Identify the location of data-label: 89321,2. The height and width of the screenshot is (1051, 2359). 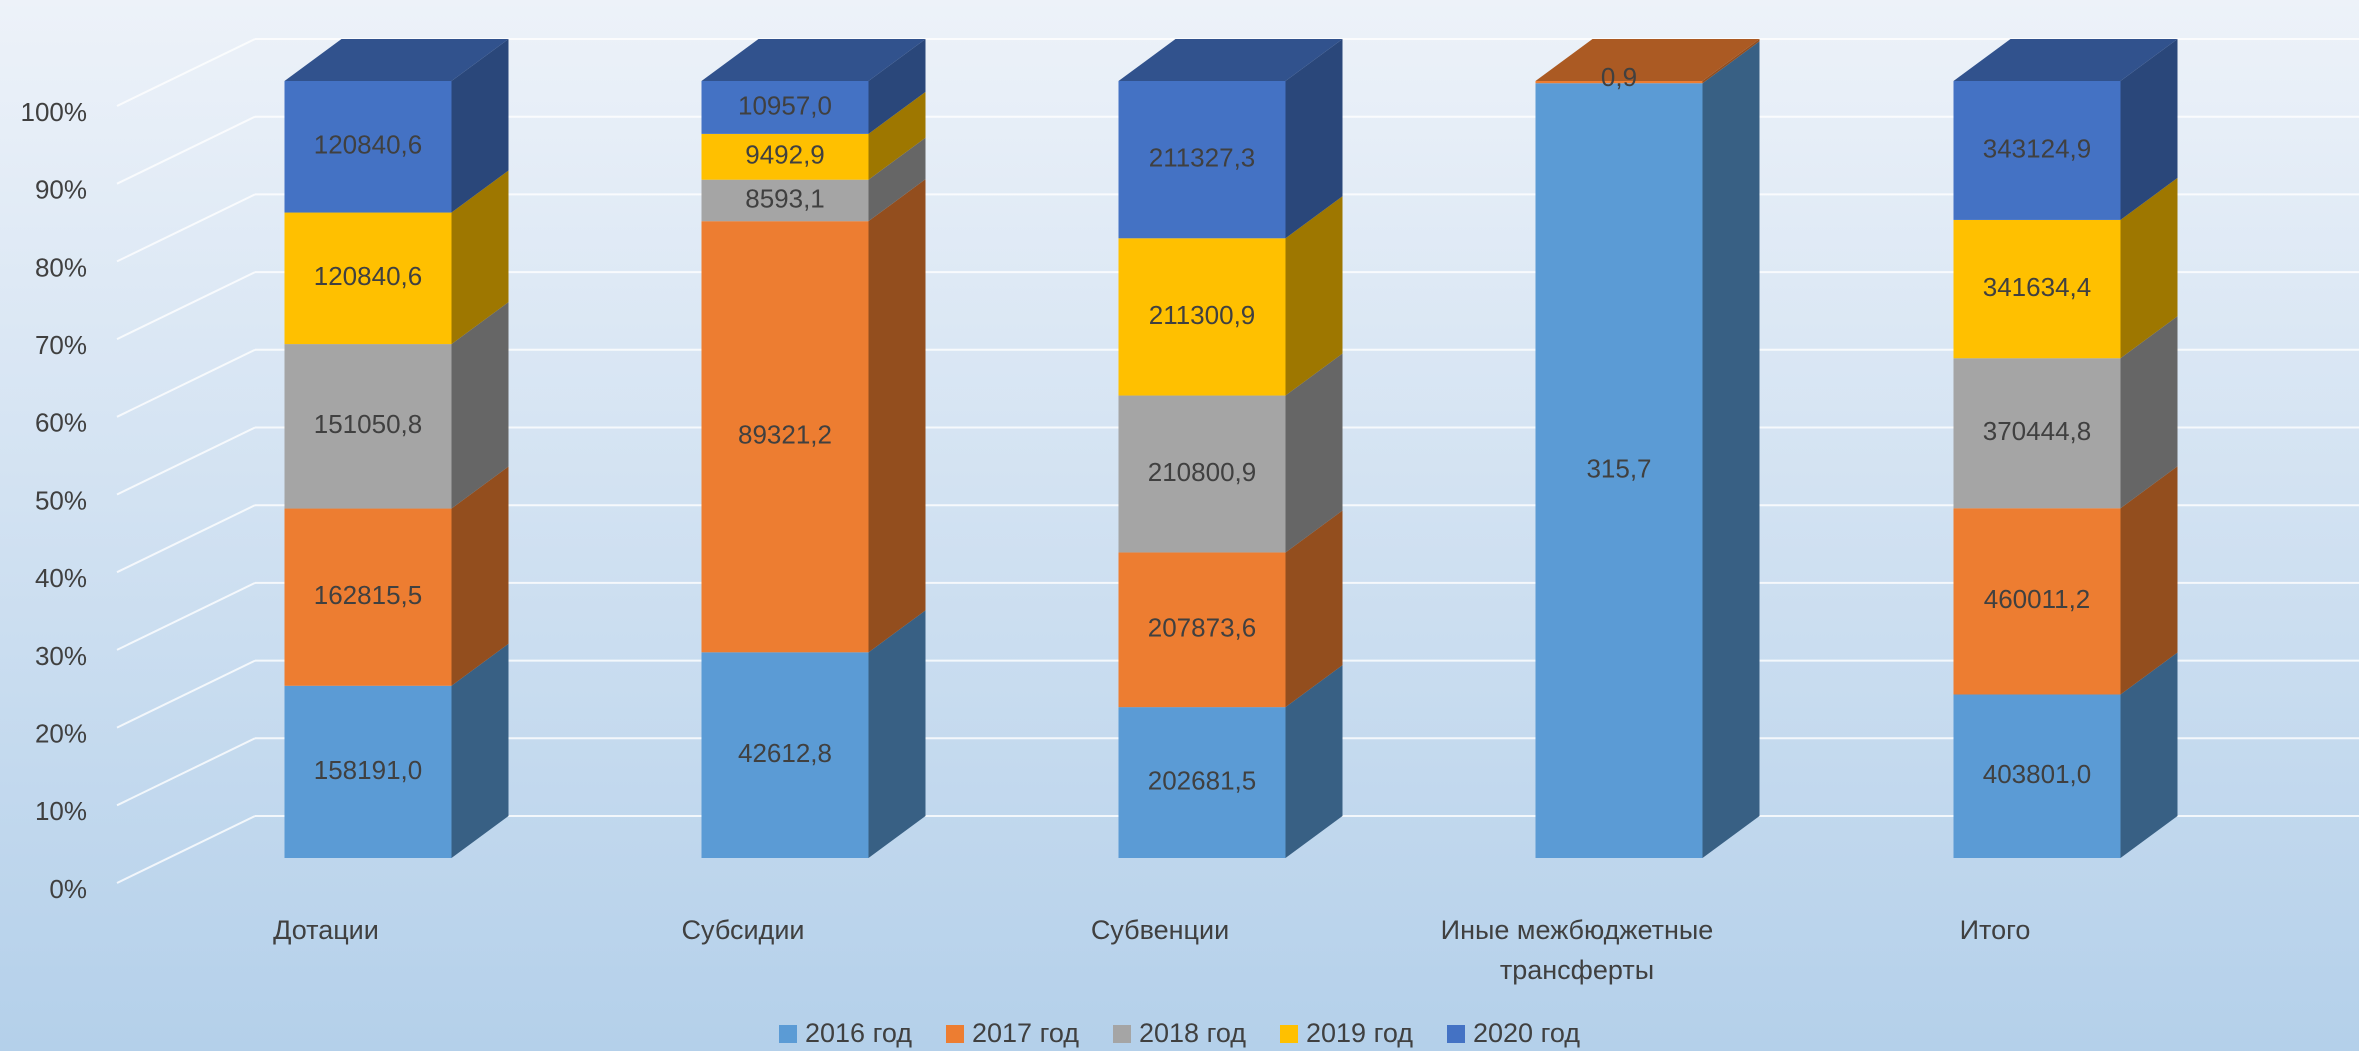
(785, 435).